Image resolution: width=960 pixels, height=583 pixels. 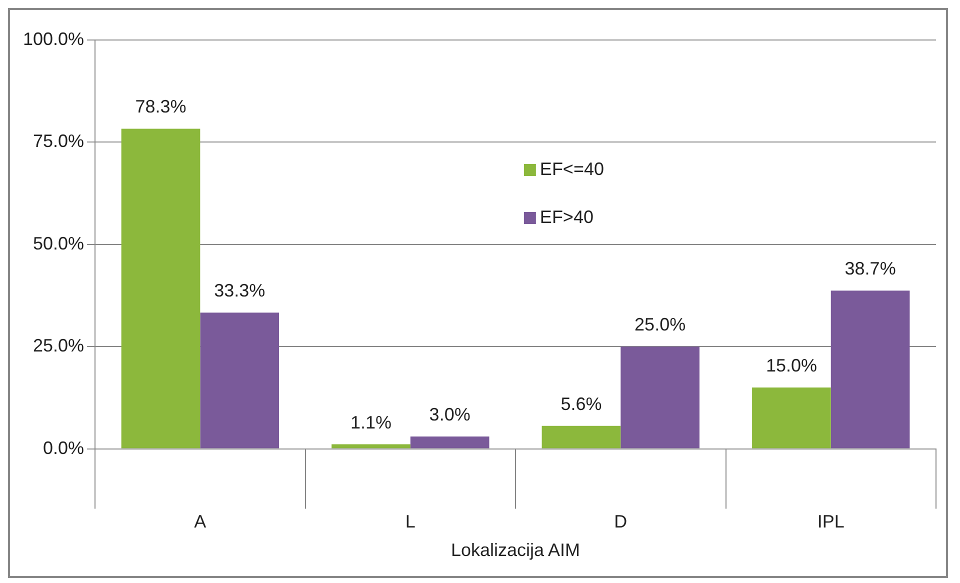 What do you see at coordinates (581, 404) in the screenshot?
I see `data-label: 5.6%` at bounding box center [581, 404].